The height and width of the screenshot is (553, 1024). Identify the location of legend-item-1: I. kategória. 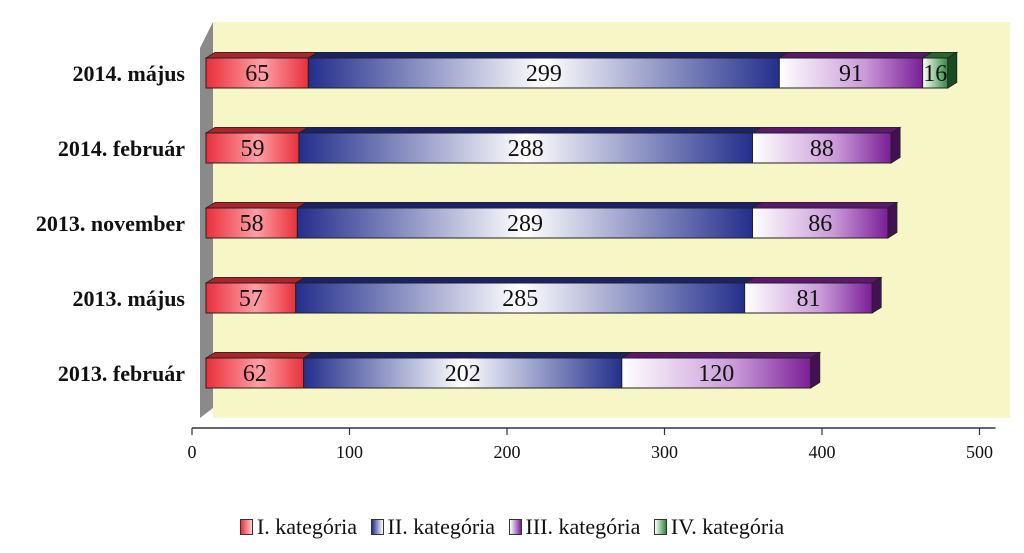
(298, 527).